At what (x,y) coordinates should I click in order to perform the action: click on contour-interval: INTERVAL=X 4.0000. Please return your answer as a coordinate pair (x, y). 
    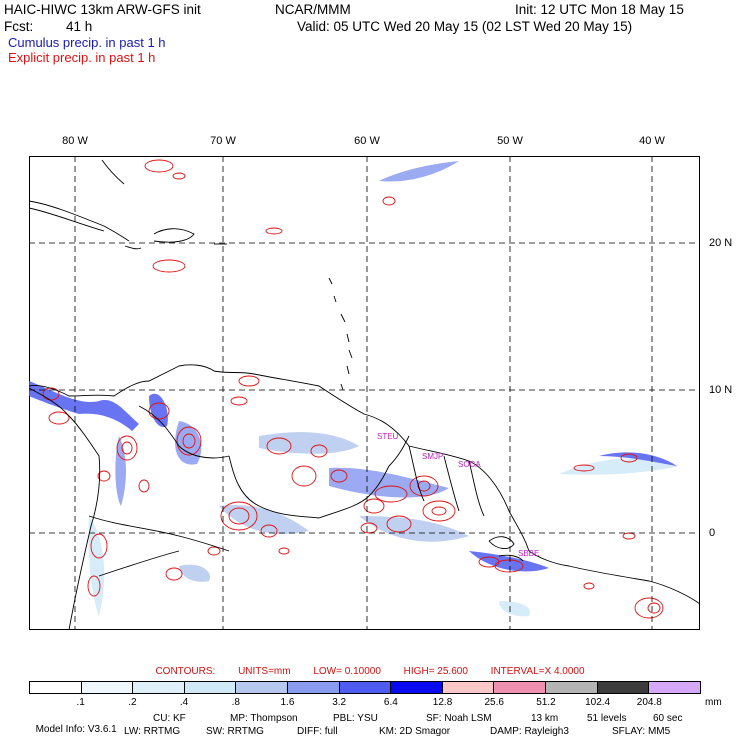
    Looking at the image, I should click on (537, 671).